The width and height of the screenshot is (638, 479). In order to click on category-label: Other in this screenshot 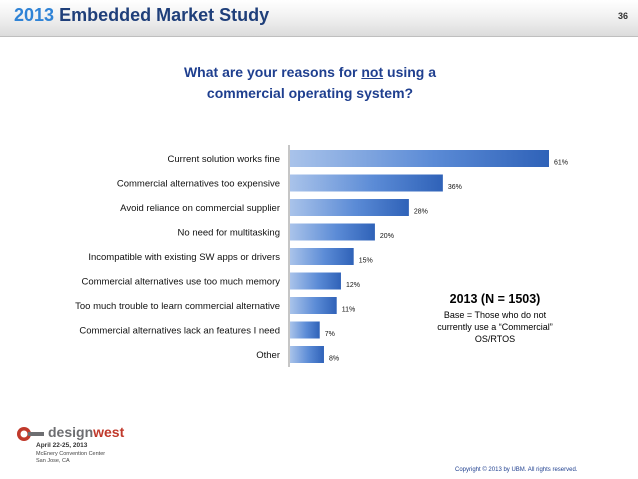, I will do `click(268, 355)`.